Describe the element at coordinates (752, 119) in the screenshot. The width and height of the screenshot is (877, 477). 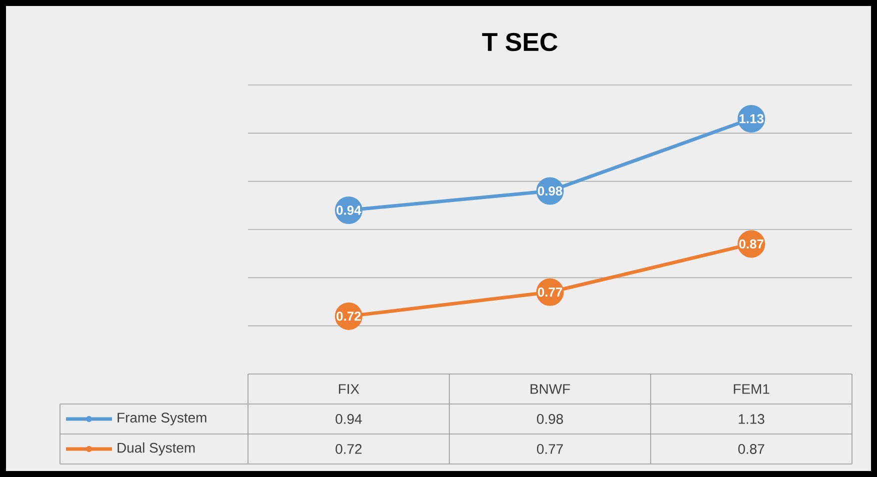
I see `text: 1.13` at that location.